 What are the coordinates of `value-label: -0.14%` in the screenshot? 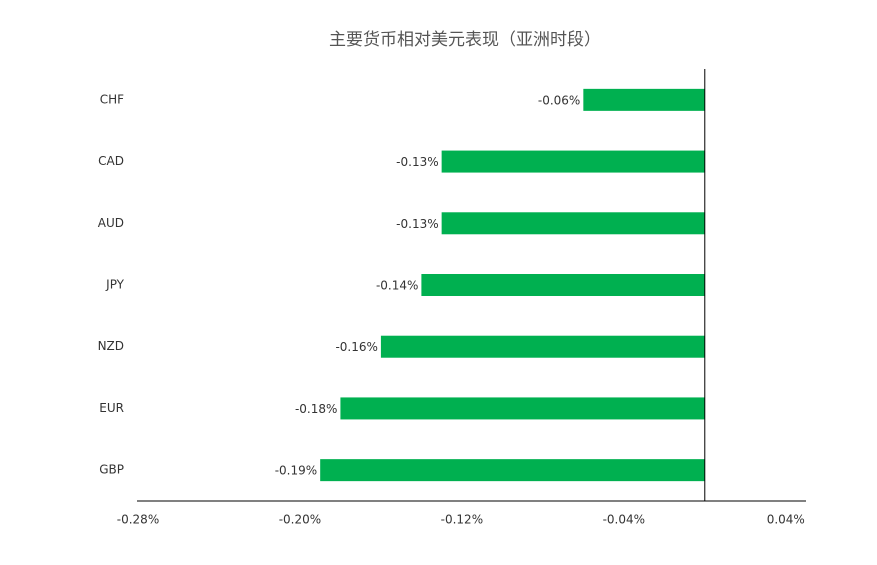 It's located at (397, 286).